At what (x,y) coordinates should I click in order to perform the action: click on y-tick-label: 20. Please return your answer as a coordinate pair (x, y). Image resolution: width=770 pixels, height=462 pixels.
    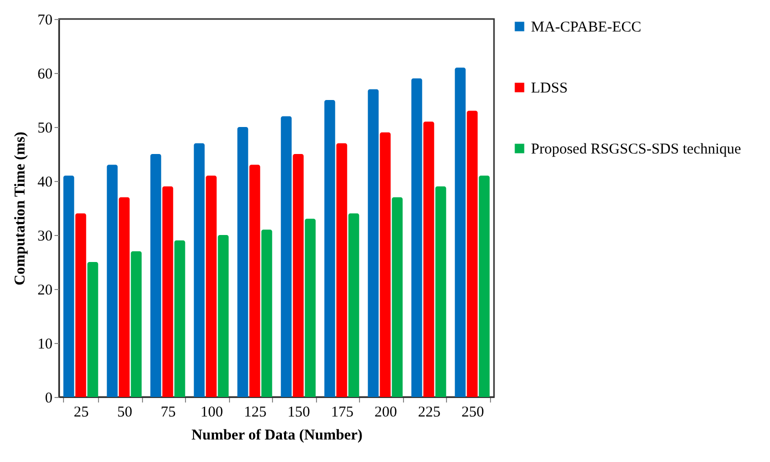
    Looking at the image, I should click on (45, 290).